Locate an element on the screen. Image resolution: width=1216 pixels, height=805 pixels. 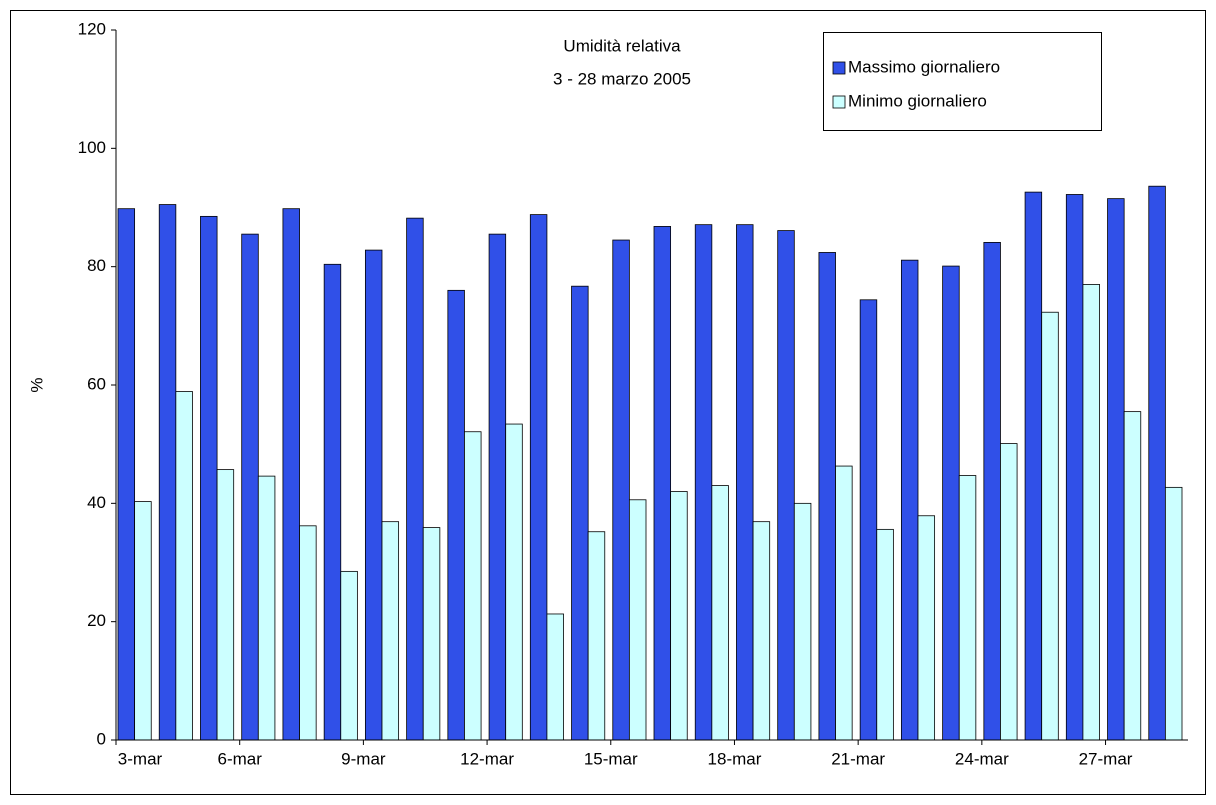
x-tick-label: 6-mar is located at coordinates (239, 758).